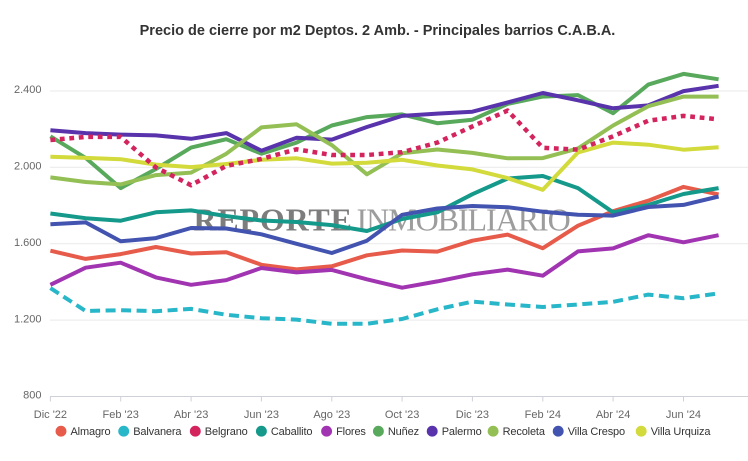 Image resolution: width=748 pixels, height=461 pixels. What do you see at coordinates (331, 415) in the screenshot?
I see `svg-text: Ago '23` at bounding box center [331, 415].